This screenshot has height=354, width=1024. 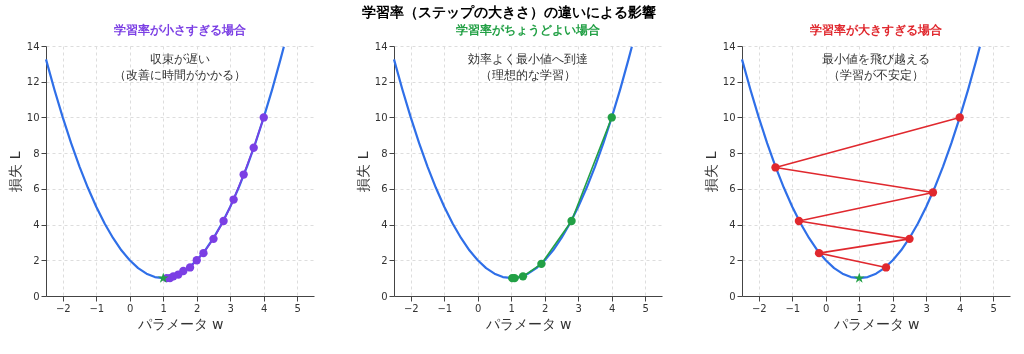 I want to click on annotation: （理想的な学習）, so click(x=528, y=75).